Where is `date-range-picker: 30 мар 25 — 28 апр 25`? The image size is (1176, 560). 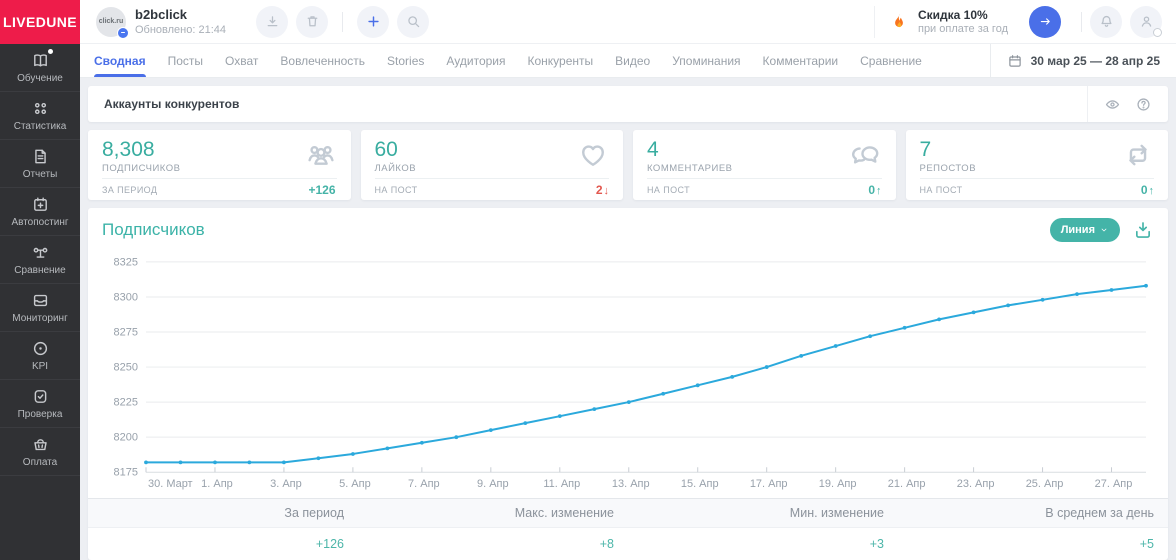 date-range-picker: 30 мар 25 — 28 апр 25 is located at coordinates (1082, 60).